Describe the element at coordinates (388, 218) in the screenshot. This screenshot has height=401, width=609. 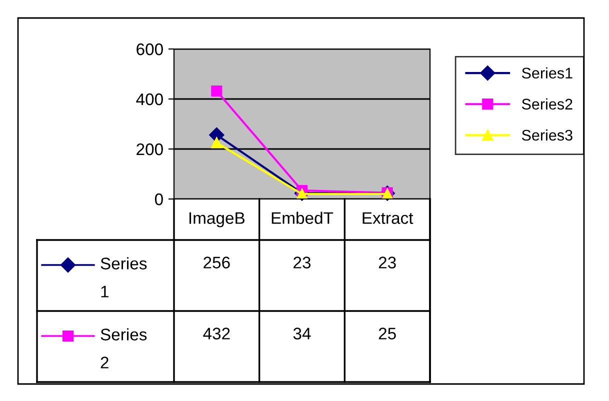
I see `x-tick-label: Extract` at that location.